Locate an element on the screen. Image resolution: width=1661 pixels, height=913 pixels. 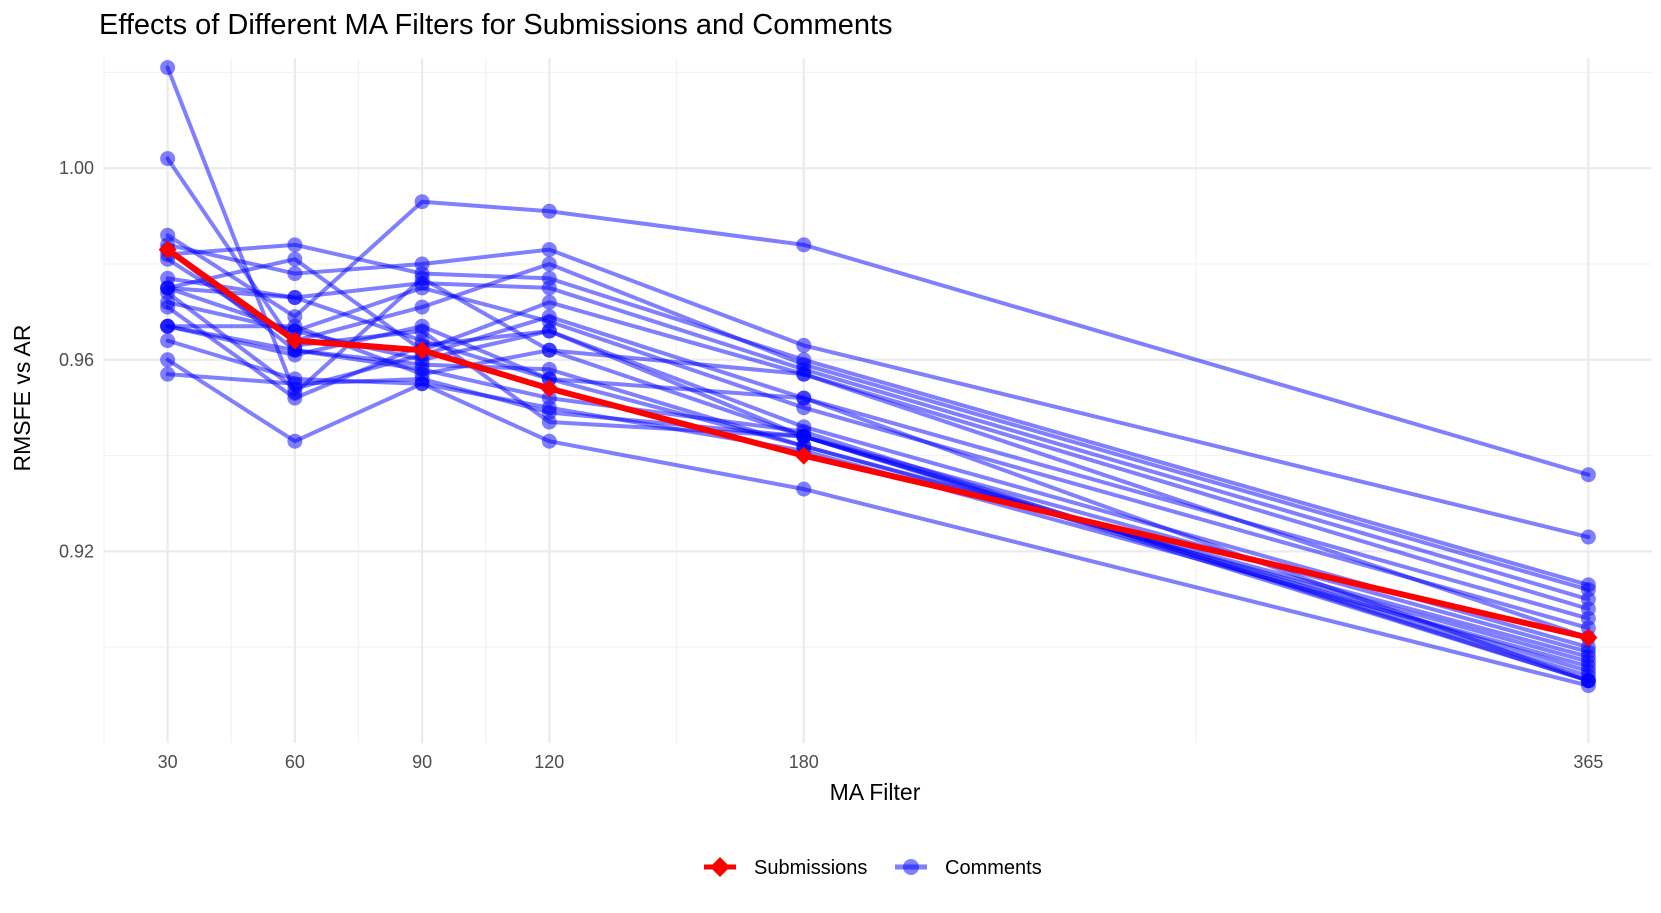
x-tick-label: 180 is located at coordinates (804, 762).